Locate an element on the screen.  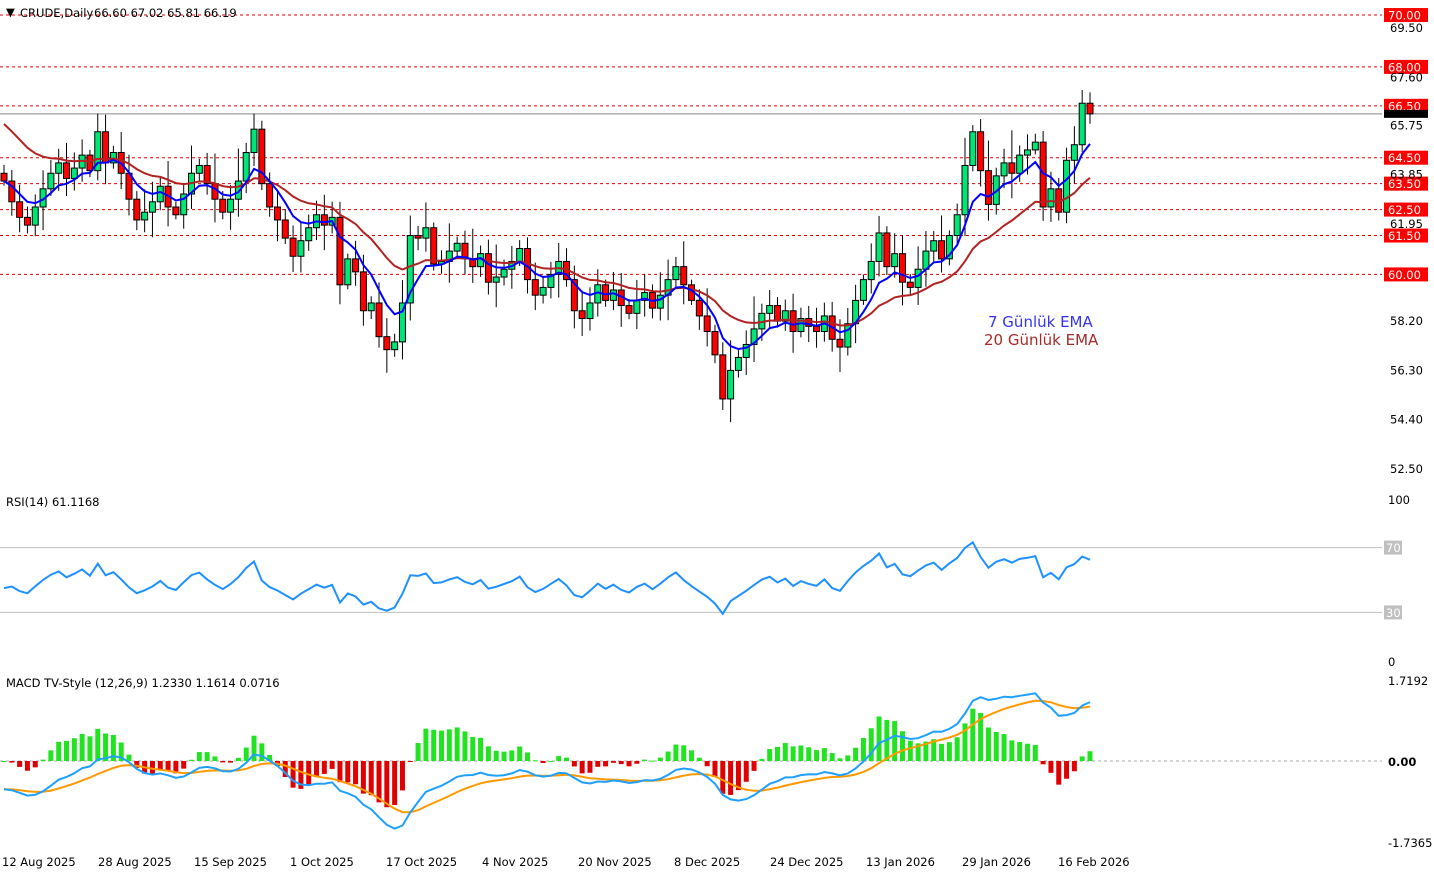
price-tick: 58.20 is located at coordinates (1406, 321).